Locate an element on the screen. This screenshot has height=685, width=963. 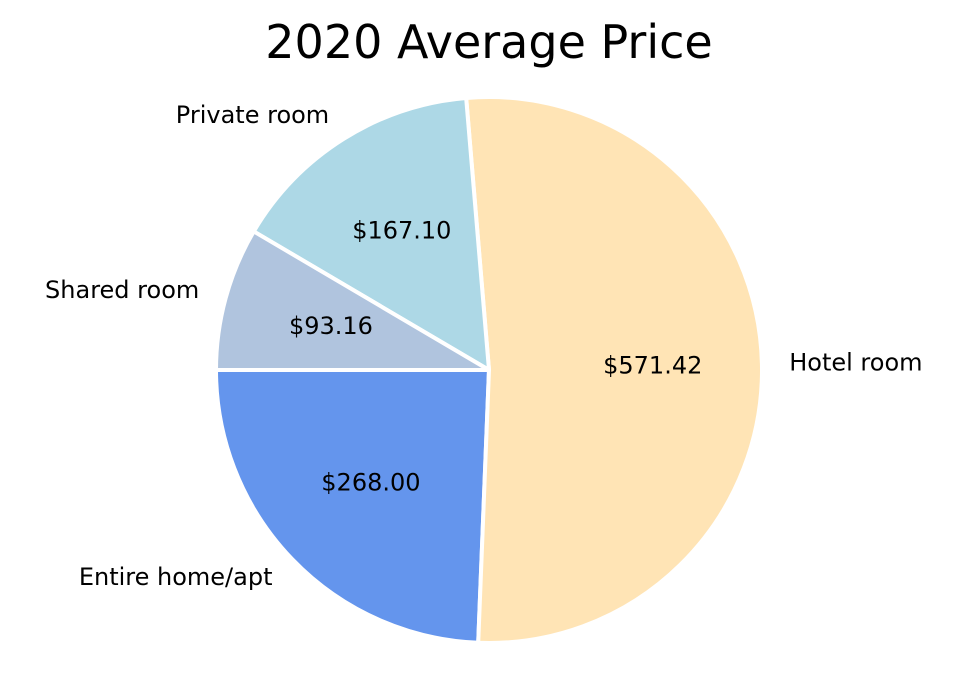
value-label-hotel-room: $571.42 is located at coordinates (652, 365).